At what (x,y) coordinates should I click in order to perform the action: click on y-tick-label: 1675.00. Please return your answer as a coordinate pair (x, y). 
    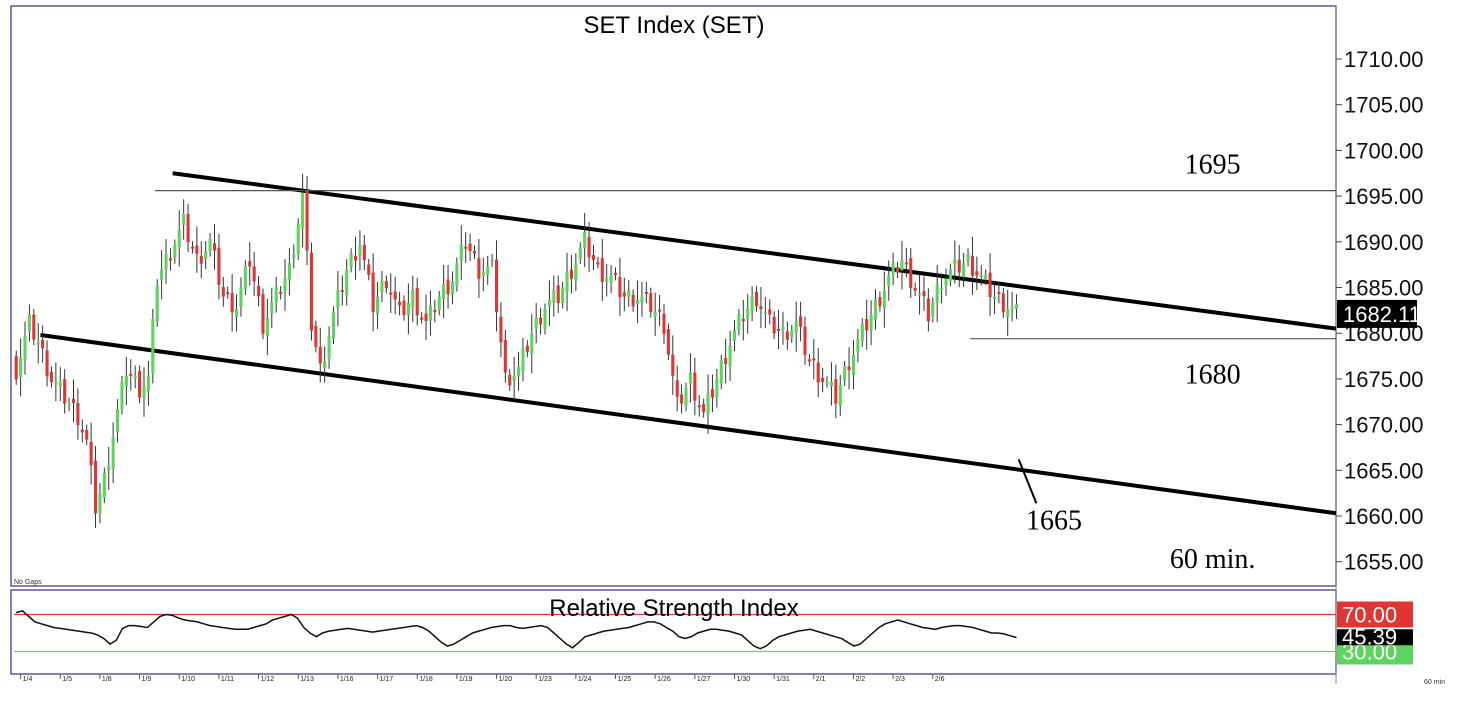
    Looking at the image, I should click on (1384, 379).